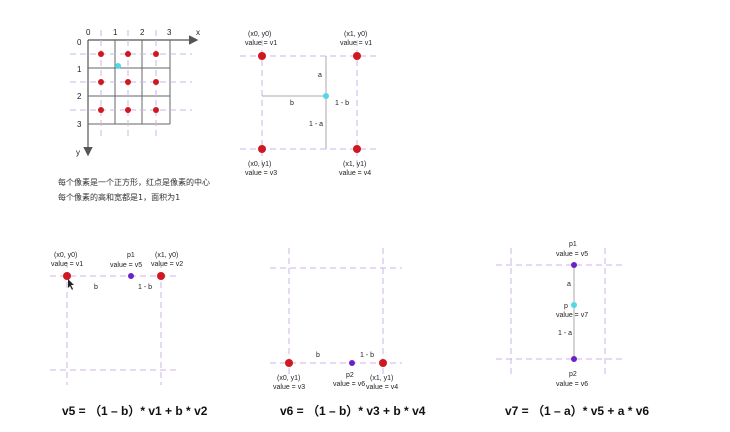 The image size is (730, 432). Describe the element at coordinates (261, 173) in the screenshot. I see `bl-value-label: value = v3` at that location.